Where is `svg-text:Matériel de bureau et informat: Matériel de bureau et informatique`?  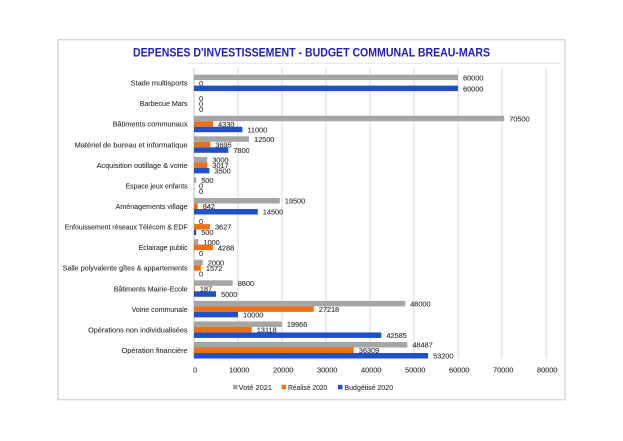
svg-text:Matériel de bureau et informat: Matériel de bureau et informatique is located at coordinates (131, 144).